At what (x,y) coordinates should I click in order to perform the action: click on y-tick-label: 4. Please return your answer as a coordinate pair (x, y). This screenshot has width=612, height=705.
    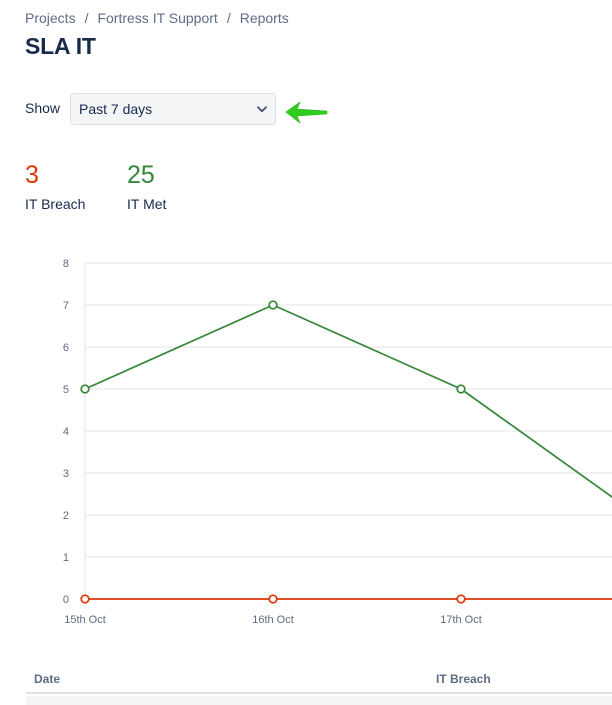
    Looking at the image, I should click on (66, 432).